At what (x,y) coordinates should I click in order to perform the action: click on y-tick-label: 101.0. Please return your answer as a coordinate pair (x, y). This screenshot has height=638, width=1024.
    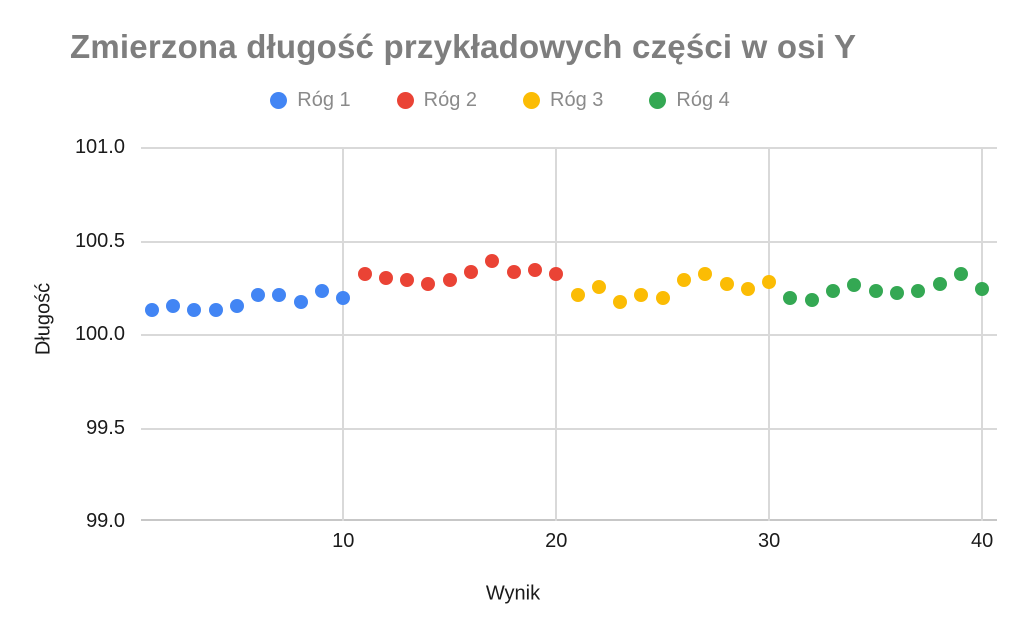
    Looking at the image, I should click on (99, 147).